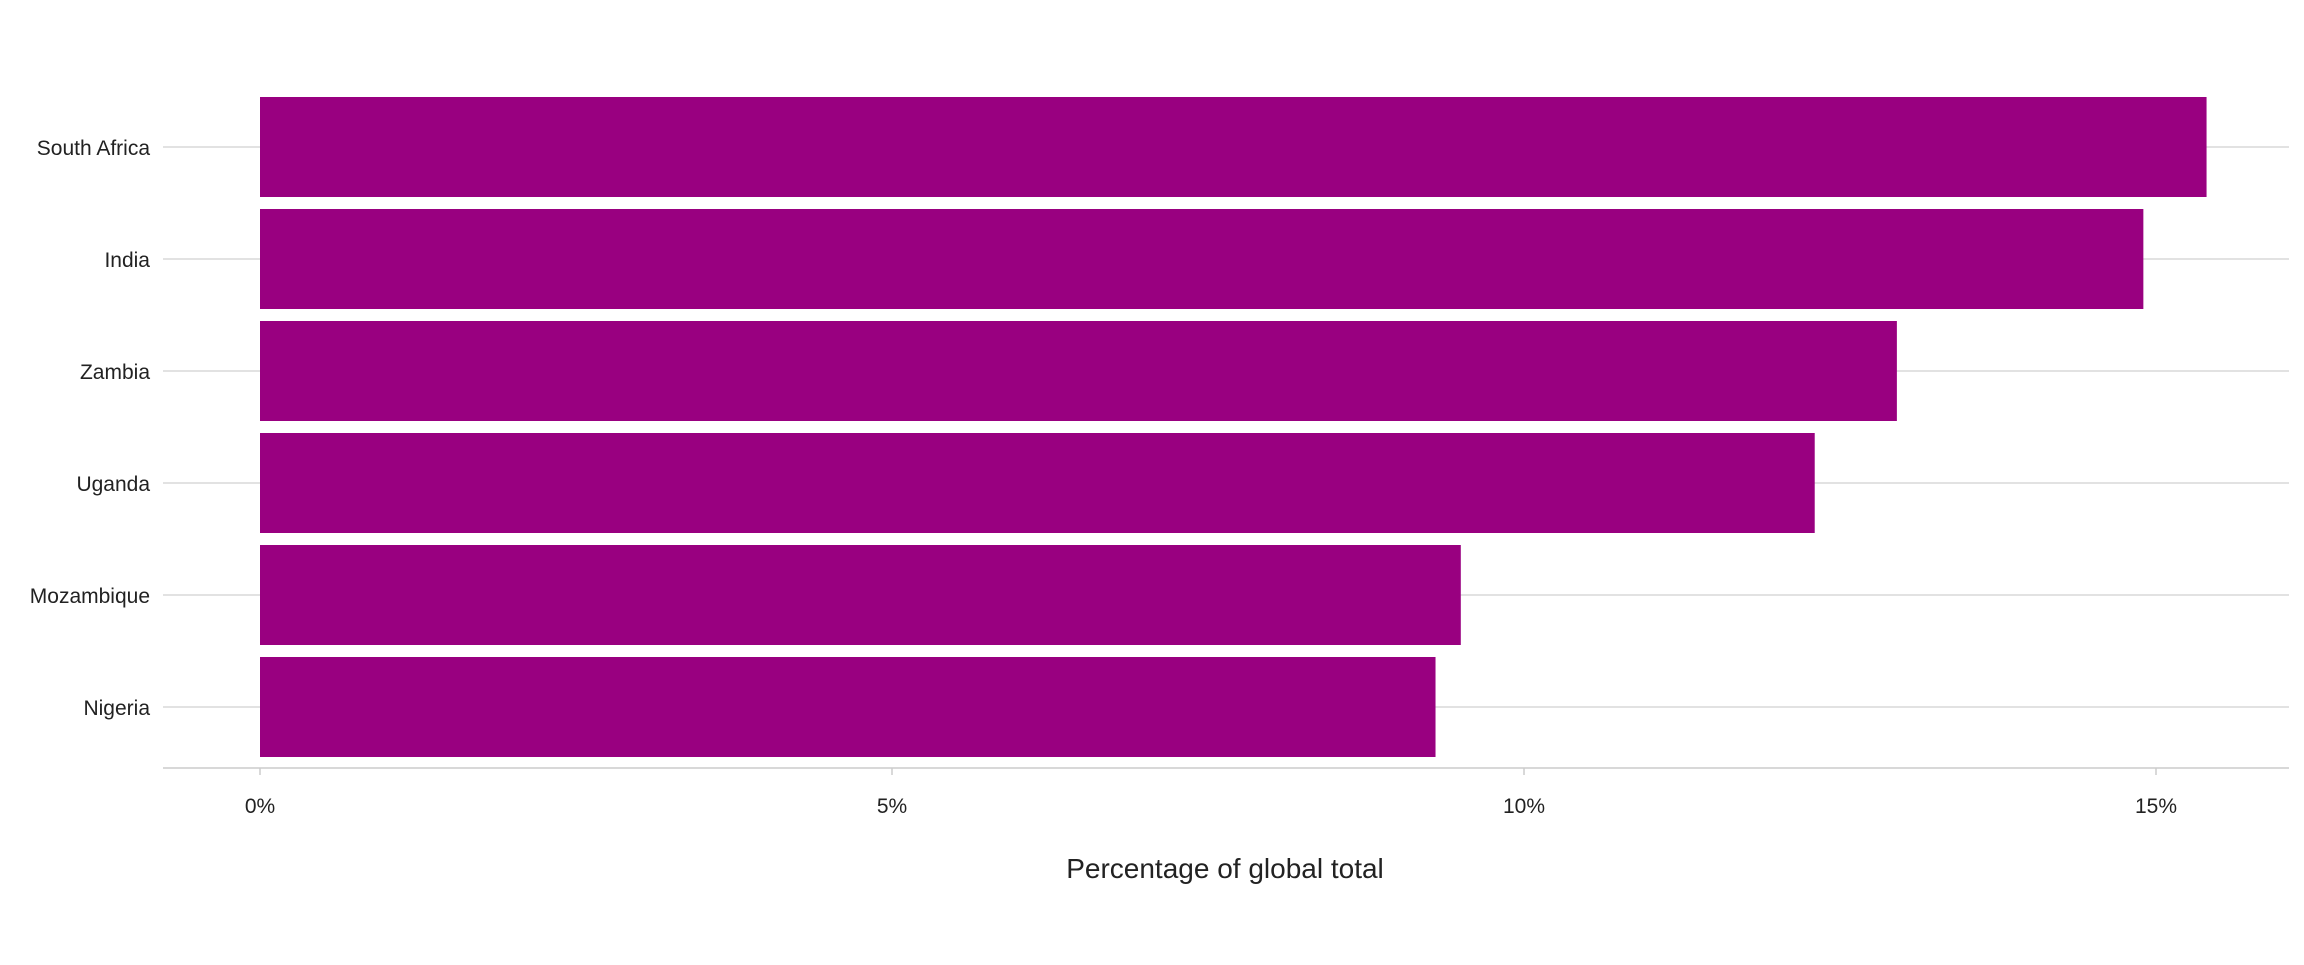  Describe the element at coordinates (90, 596) in the screenshot. I see `y-tick-label: Mozambique` at that location.